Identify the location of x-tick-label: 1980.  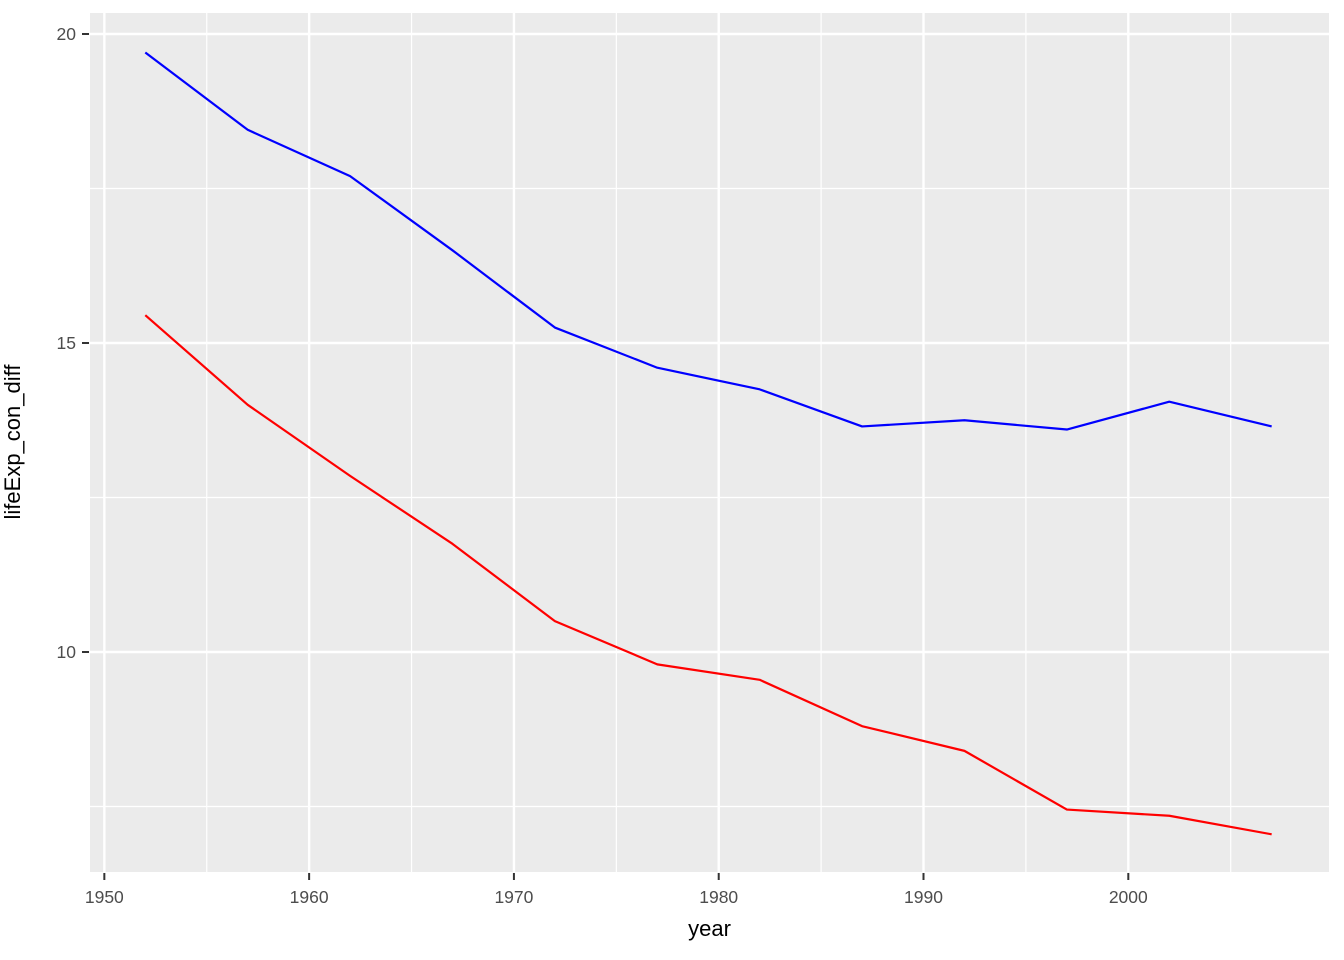
(718, 897).